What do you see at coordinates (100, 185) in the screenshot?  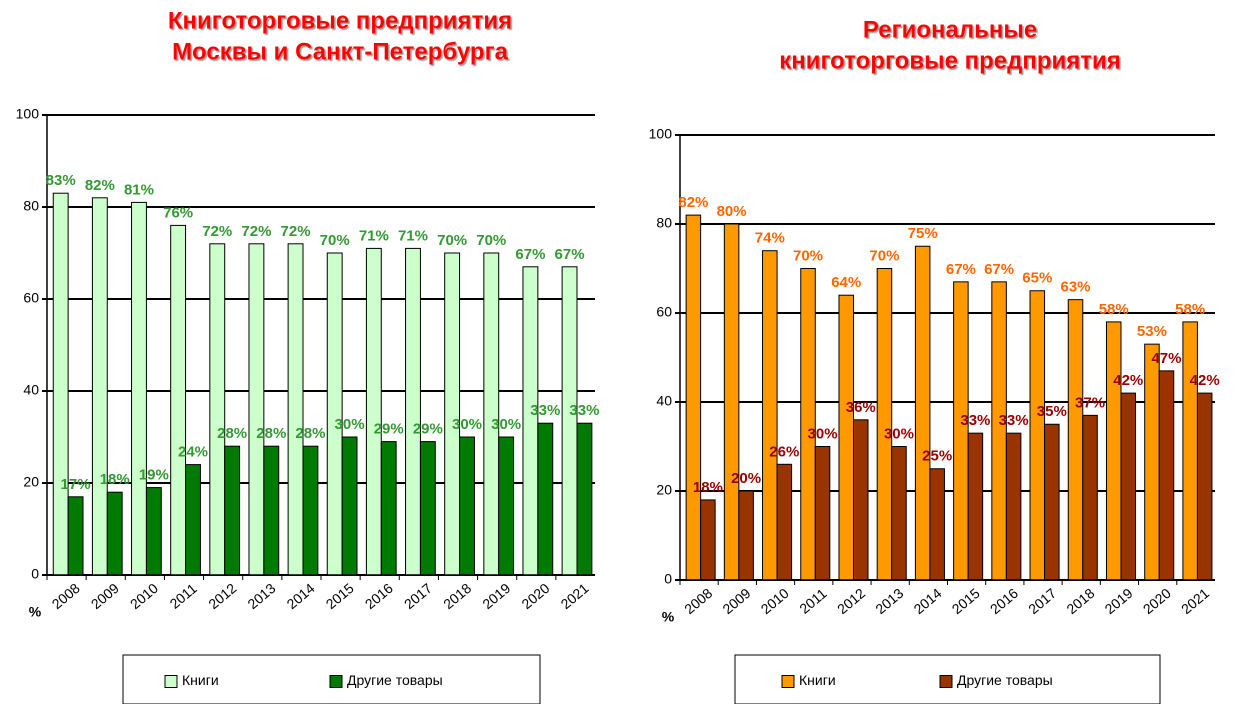 I see `value-label: 82%` at bounding box center [100, 185].